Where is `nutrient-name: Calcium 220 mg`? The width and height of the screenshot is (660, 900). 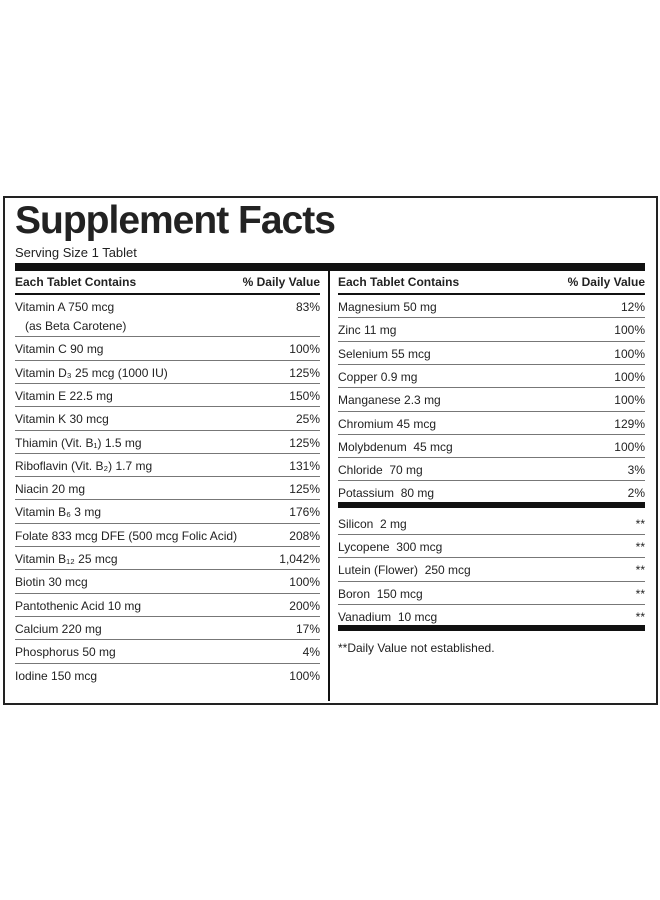 nutrient-name: Calcium 220 mg is located at coordinates (58, 628).